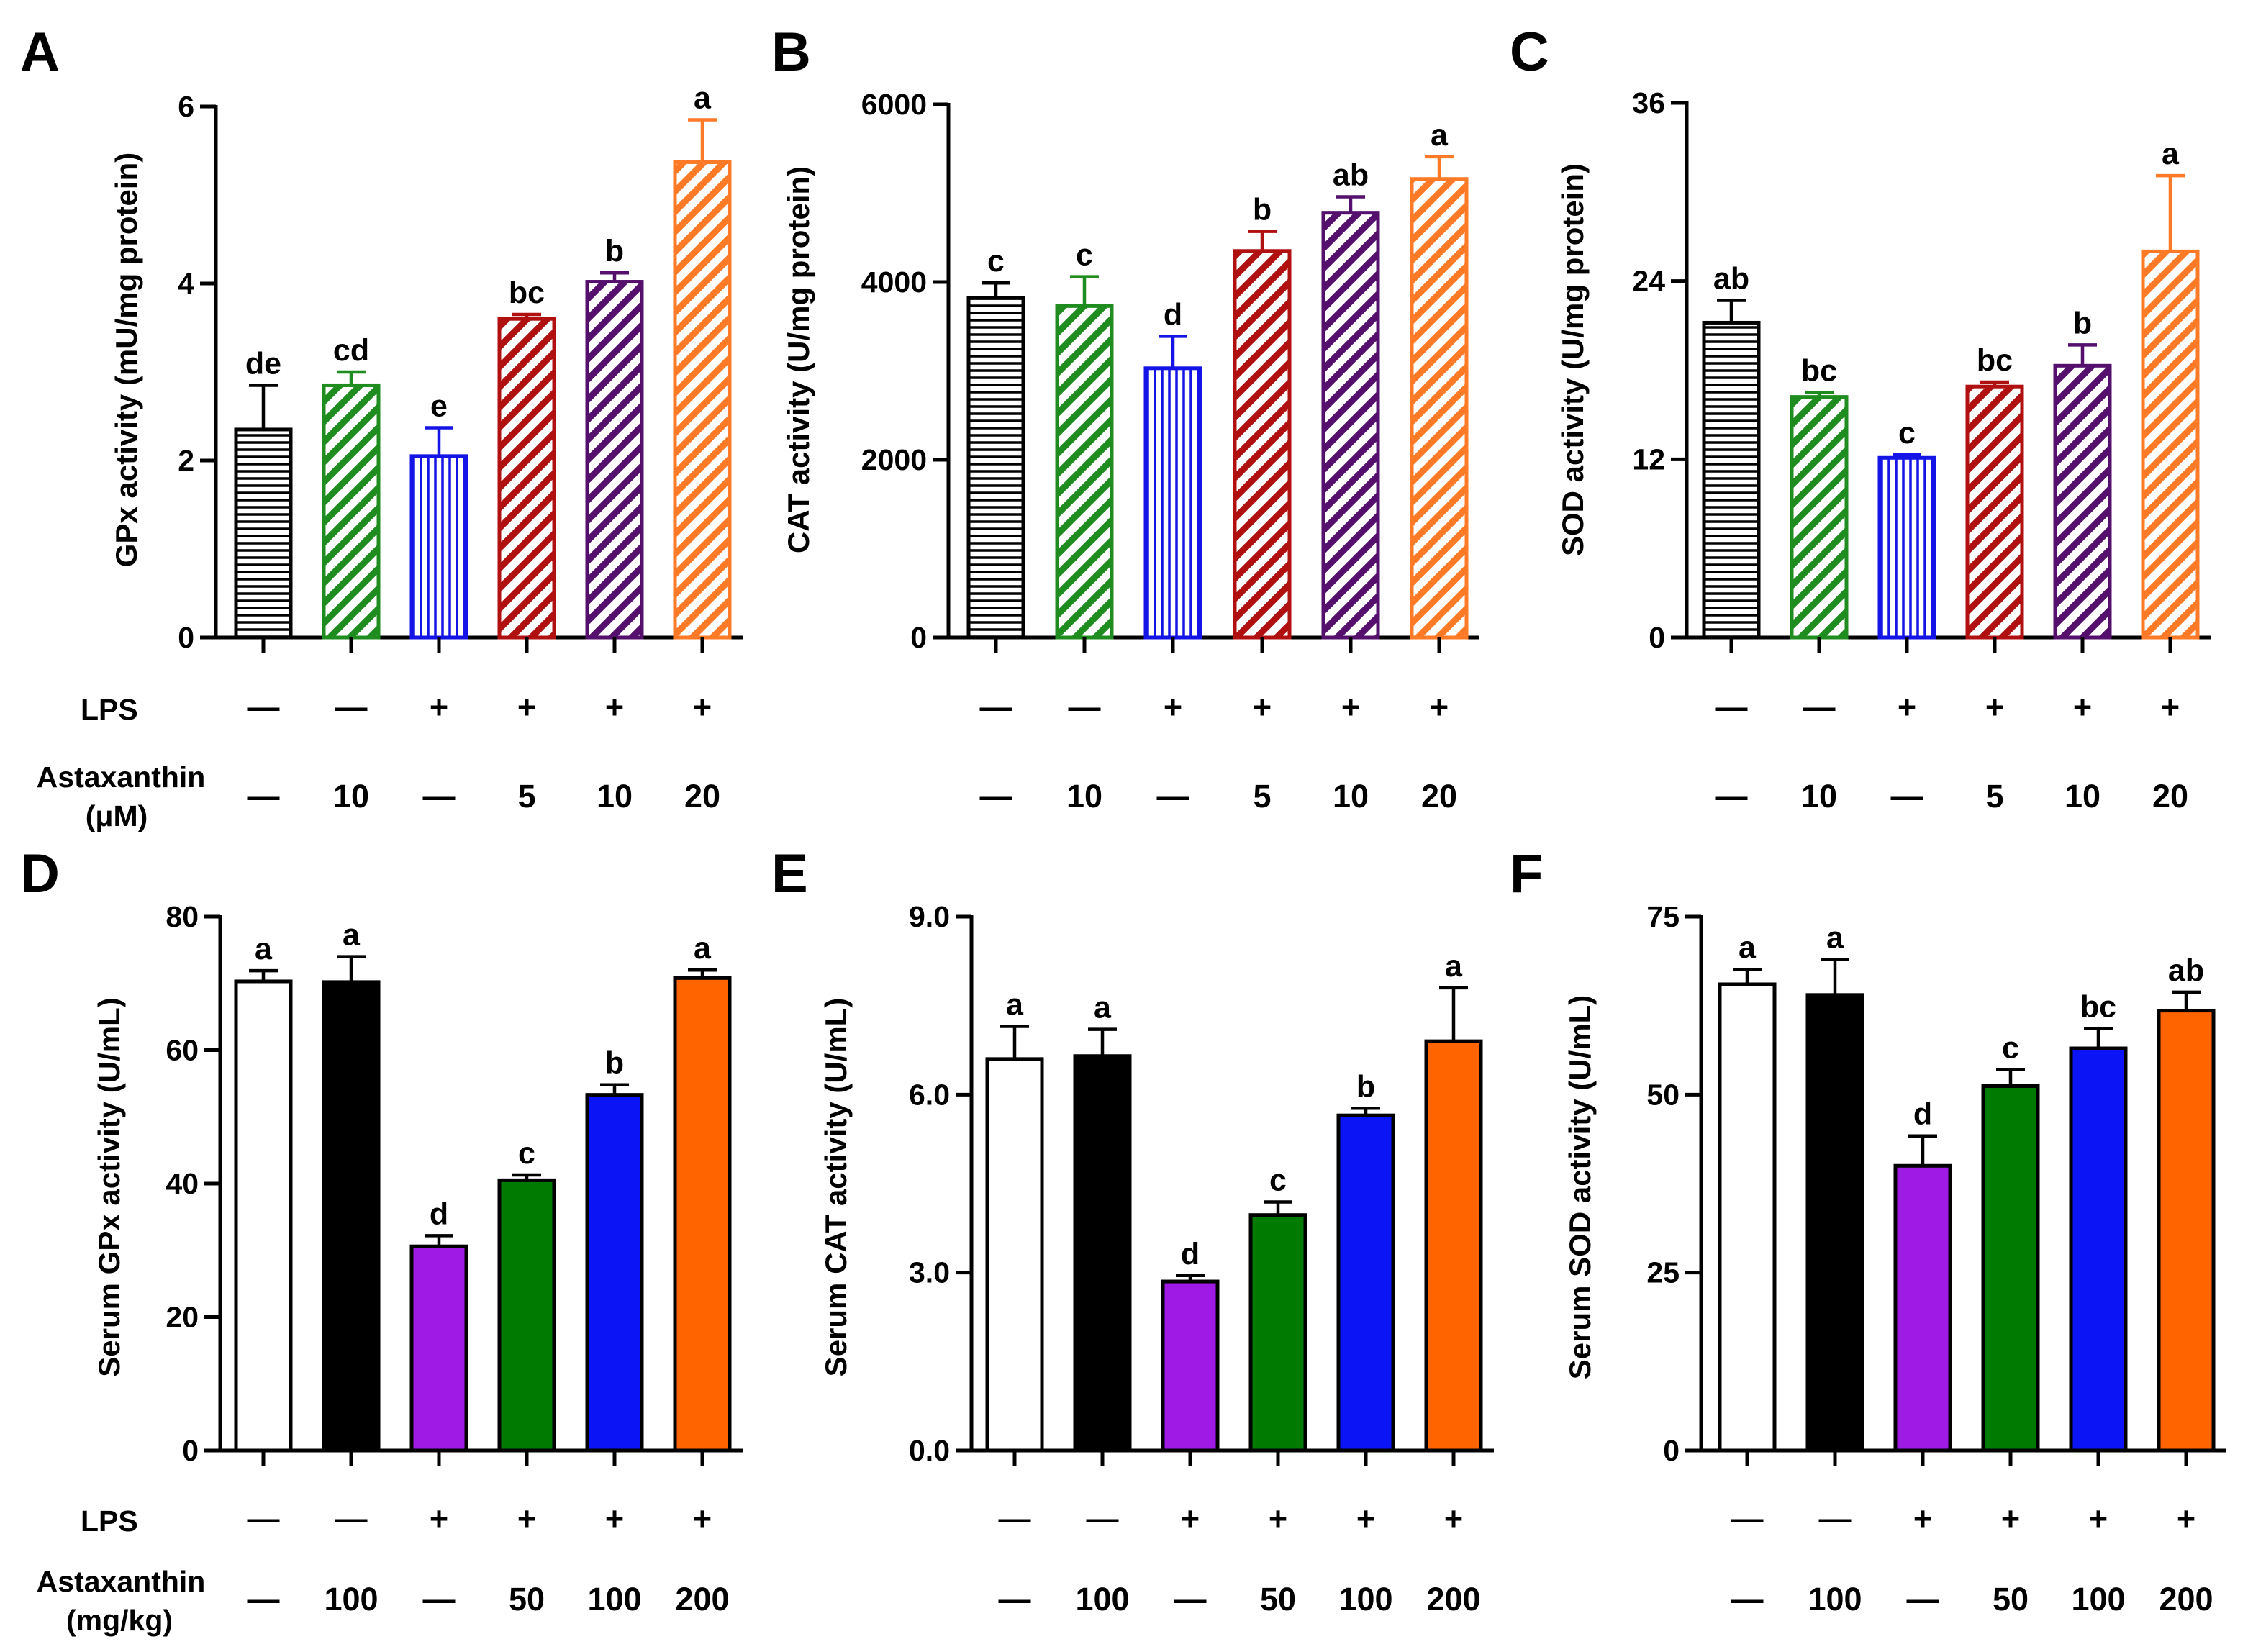 Image resolution: width=2248 pixels, height=1652 pixels. Describe the element at coordinates (929, 916) in the screenshot. I see `y-tick-label: 9.0` at that location.